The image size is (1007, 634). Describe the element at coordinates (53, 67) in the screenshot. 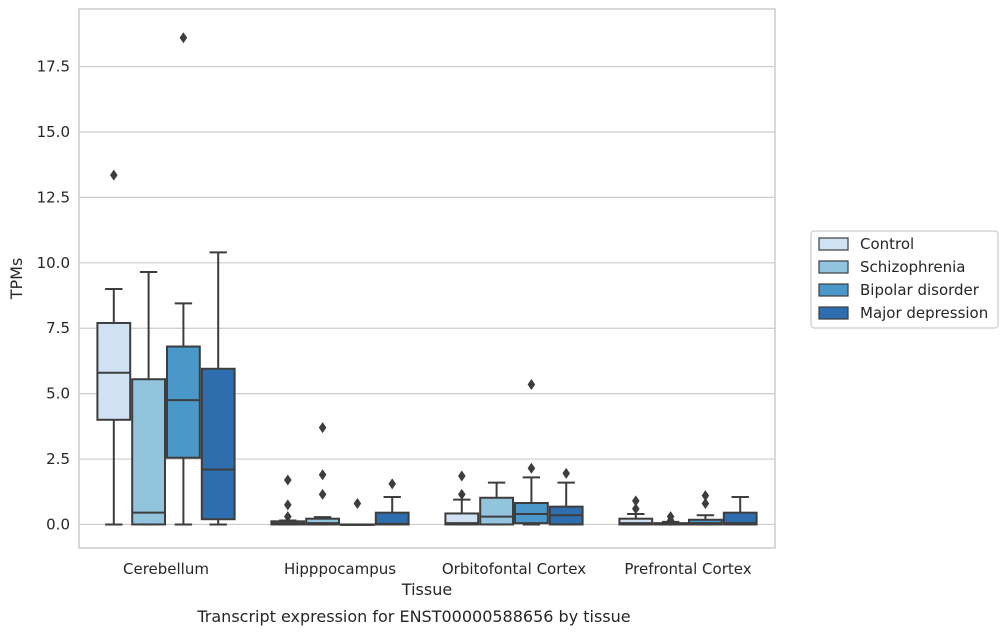

I see `y-tick-label: 17.5` at that location.